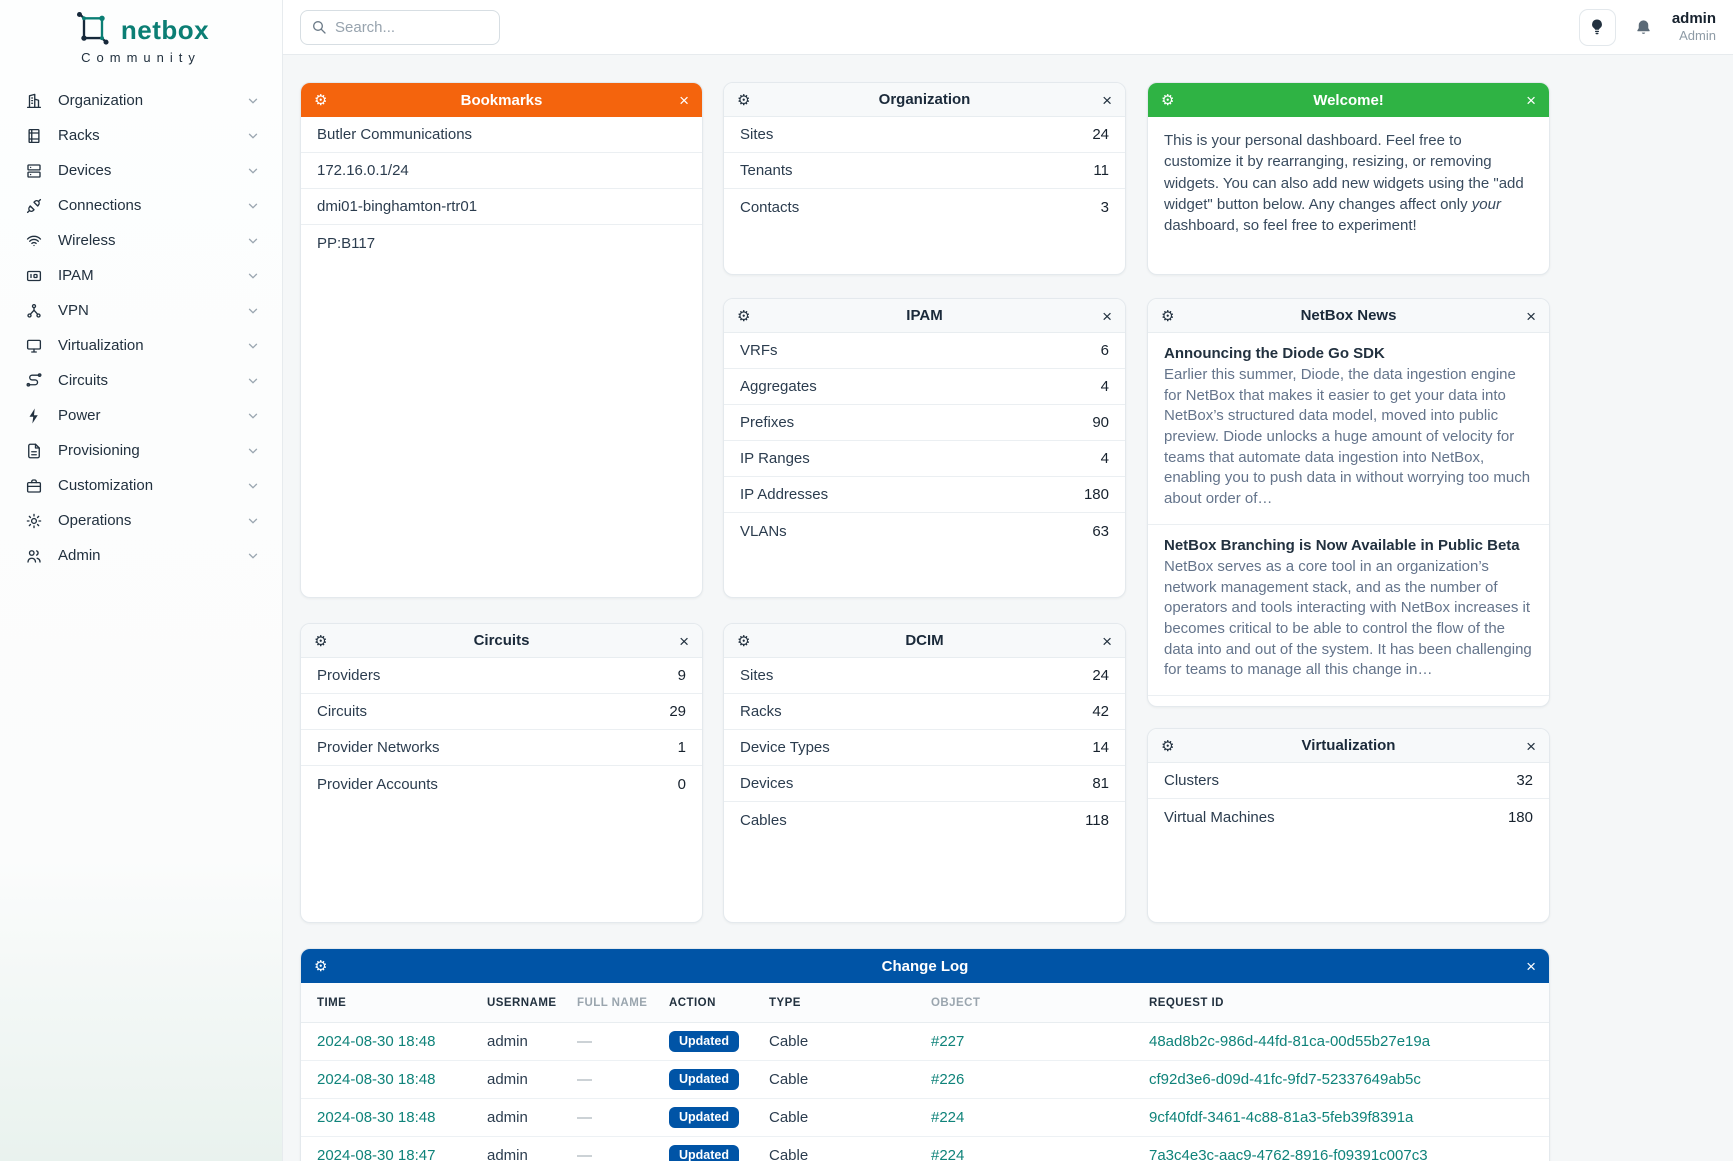 The image size is (1733, 1161). What do you see at coordinates (948, 1041) in the screenshot?
I see `object-link: #227` at bounding box center [948, 1041].